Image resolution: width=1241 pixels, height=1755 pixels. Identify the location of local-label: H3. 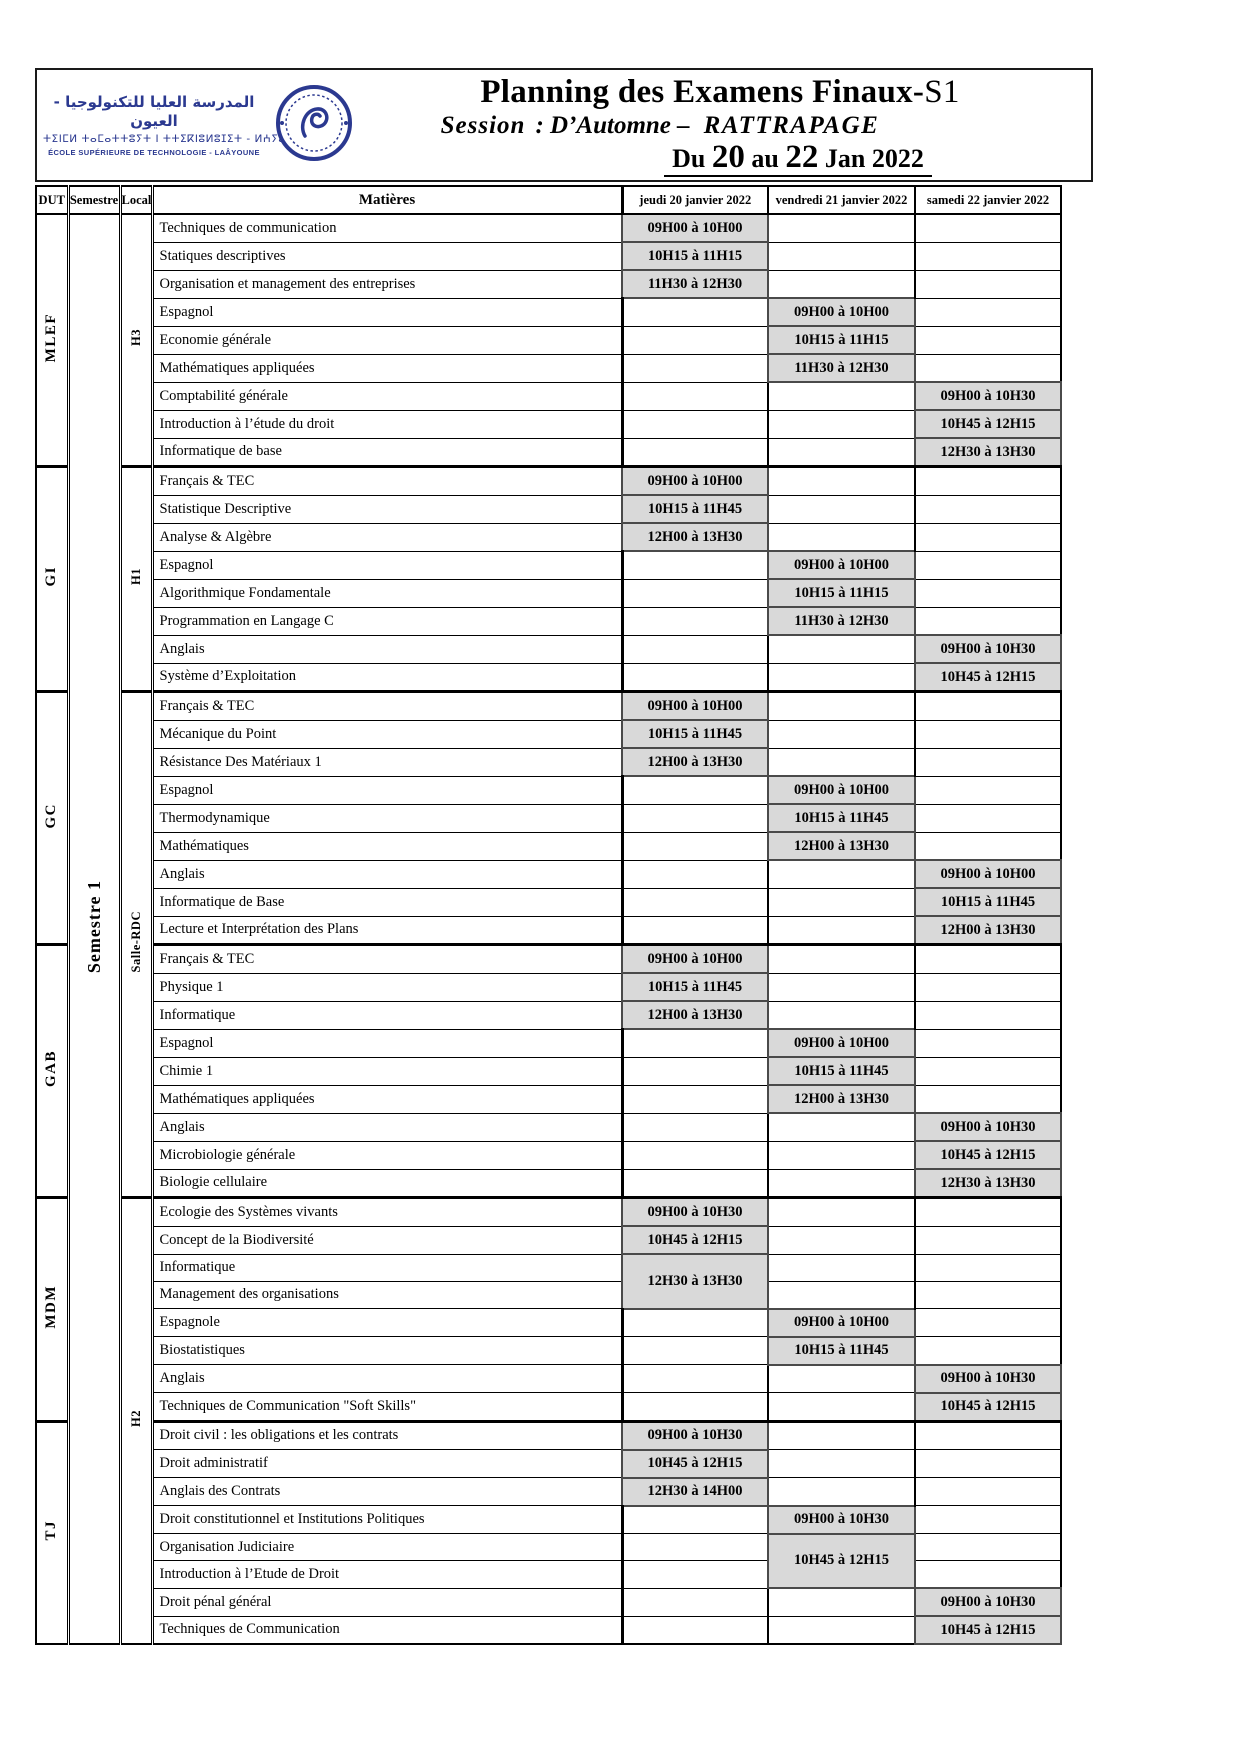
(135, 340).